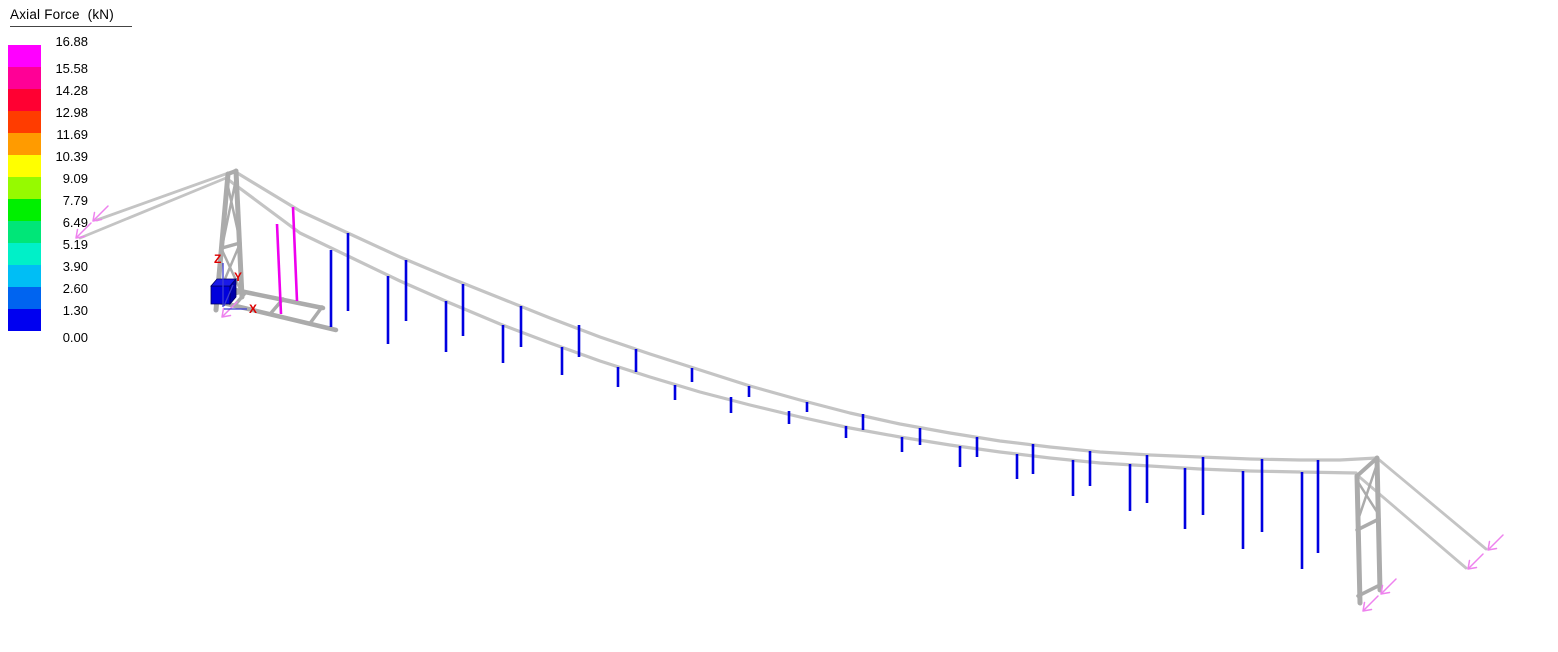  I want to click on right-backstay-lower, so click(1411, 521).